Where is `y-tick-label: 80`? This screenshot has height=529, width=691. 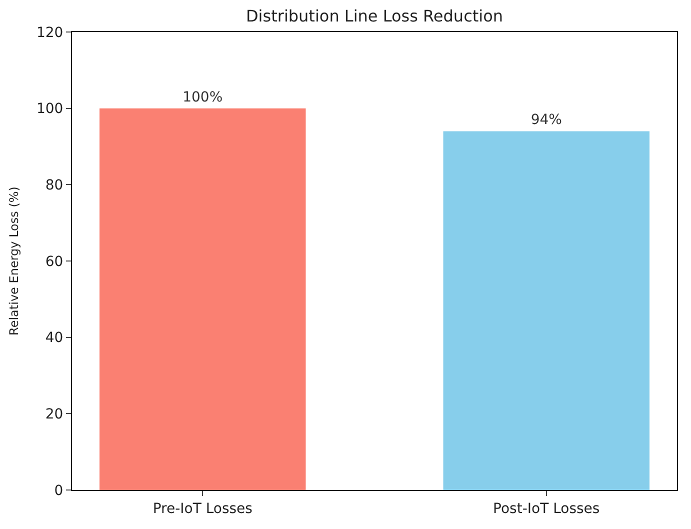 y-tick-label: 80 is located at coordinates (54, 186).